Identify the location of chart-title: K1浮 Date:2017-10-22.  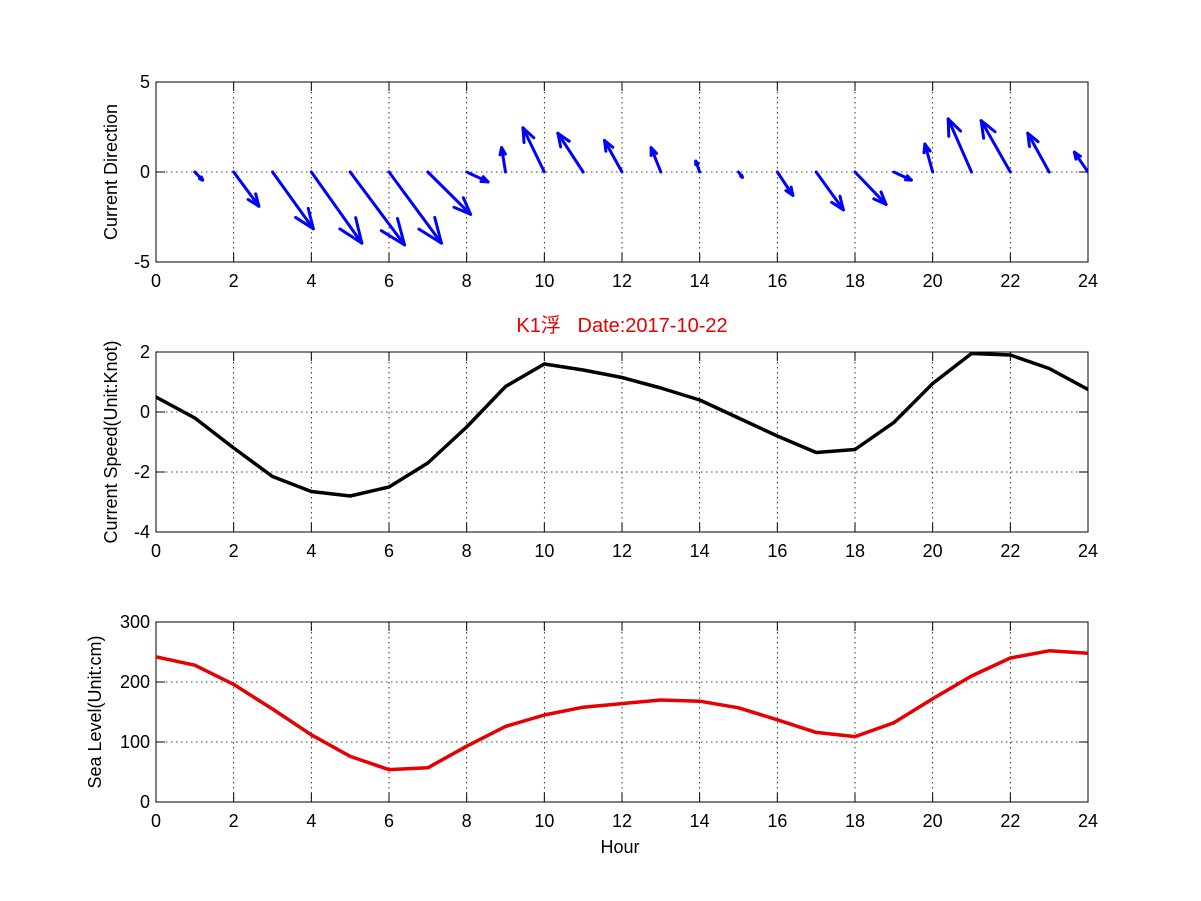
(621, 325).